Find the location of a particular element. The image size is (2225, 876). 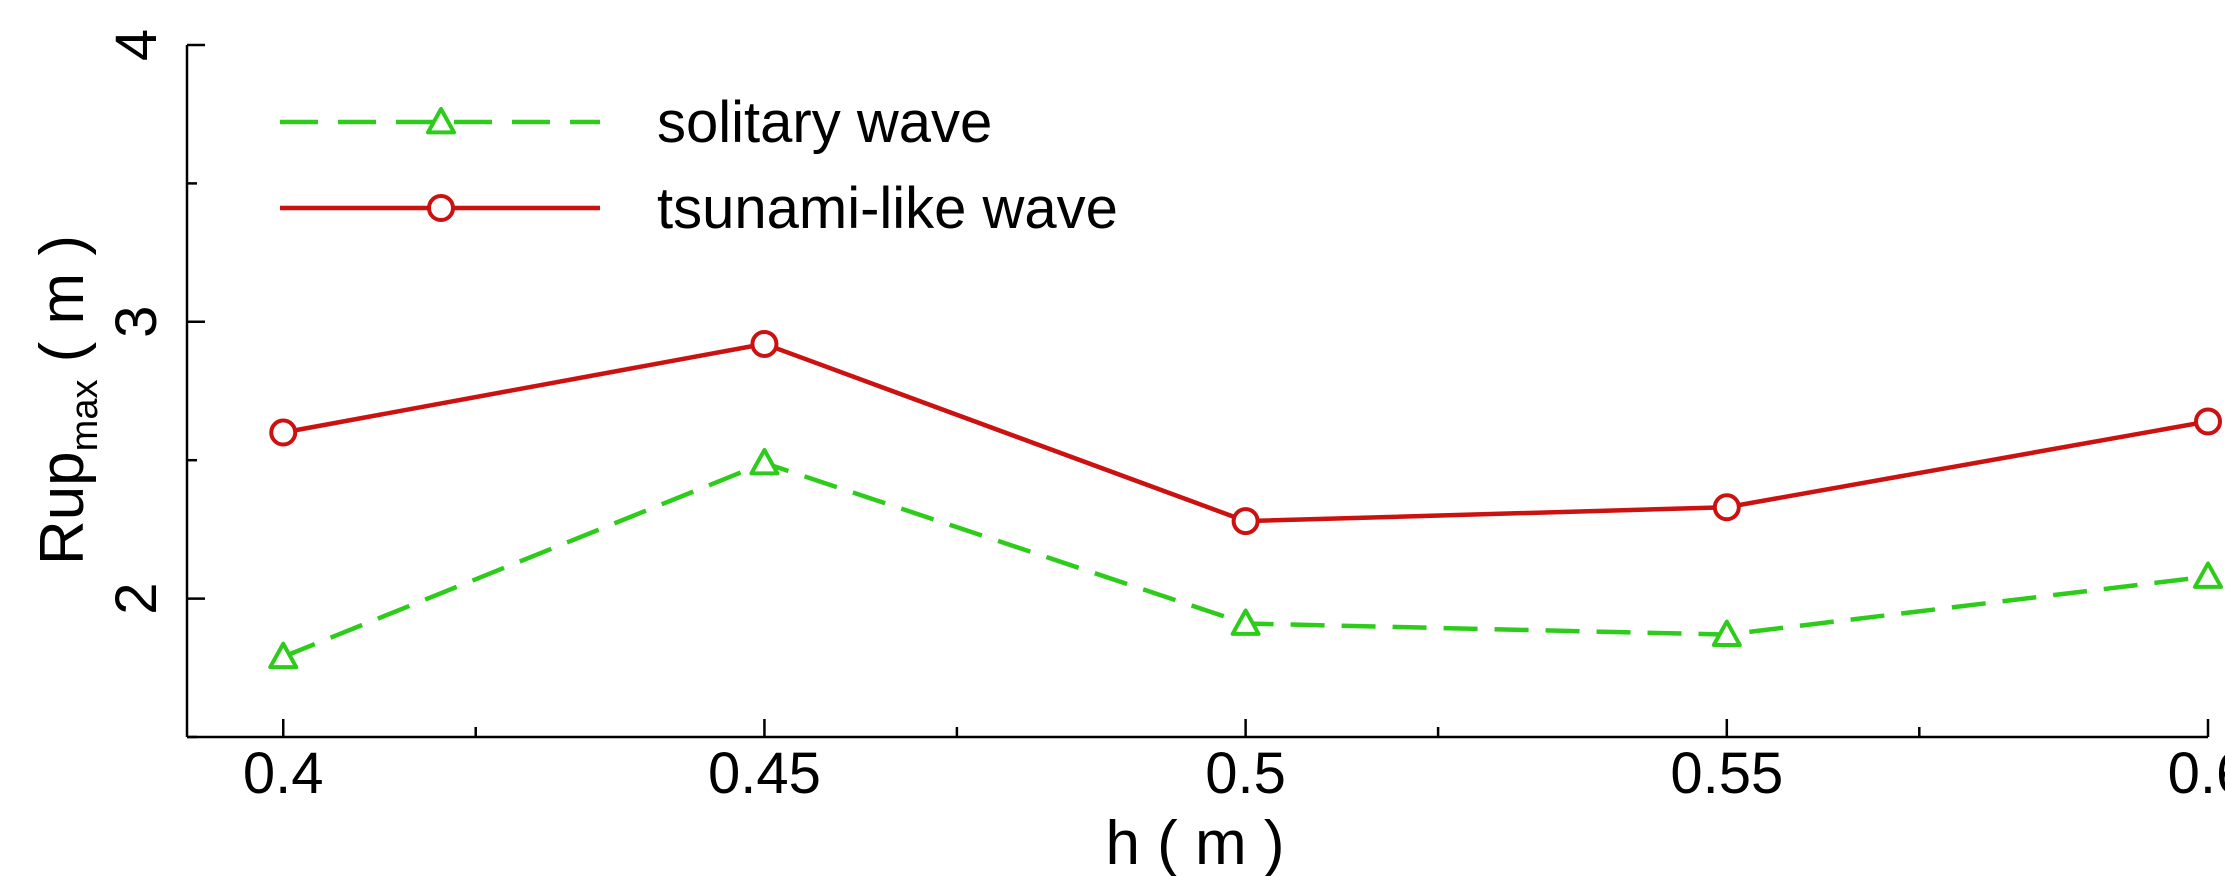

x-tick-label: 0.55 is located at coordinates (1726, 773).